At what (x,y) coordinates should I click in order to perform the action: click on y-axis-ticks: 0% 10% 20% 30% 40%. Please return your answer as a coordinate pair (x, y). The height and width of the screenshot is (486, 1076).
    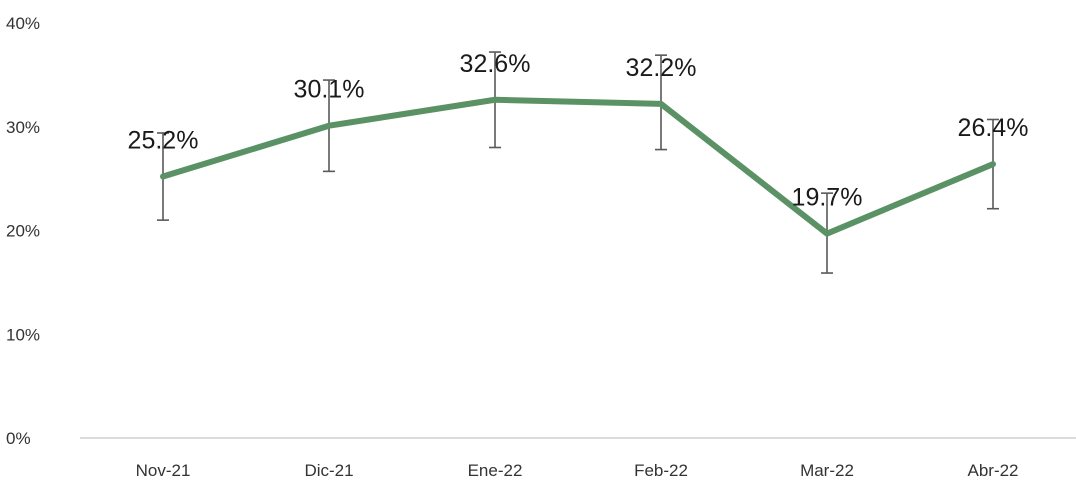
    Looking at the image, I should click on (23, 231).